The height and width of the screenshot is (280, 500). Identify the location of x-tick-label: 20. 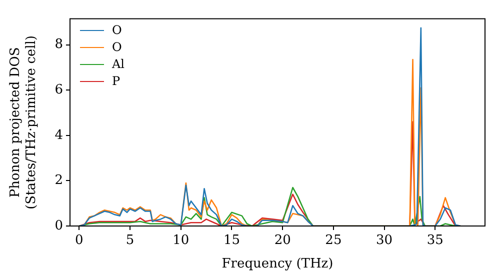
(282, 240).